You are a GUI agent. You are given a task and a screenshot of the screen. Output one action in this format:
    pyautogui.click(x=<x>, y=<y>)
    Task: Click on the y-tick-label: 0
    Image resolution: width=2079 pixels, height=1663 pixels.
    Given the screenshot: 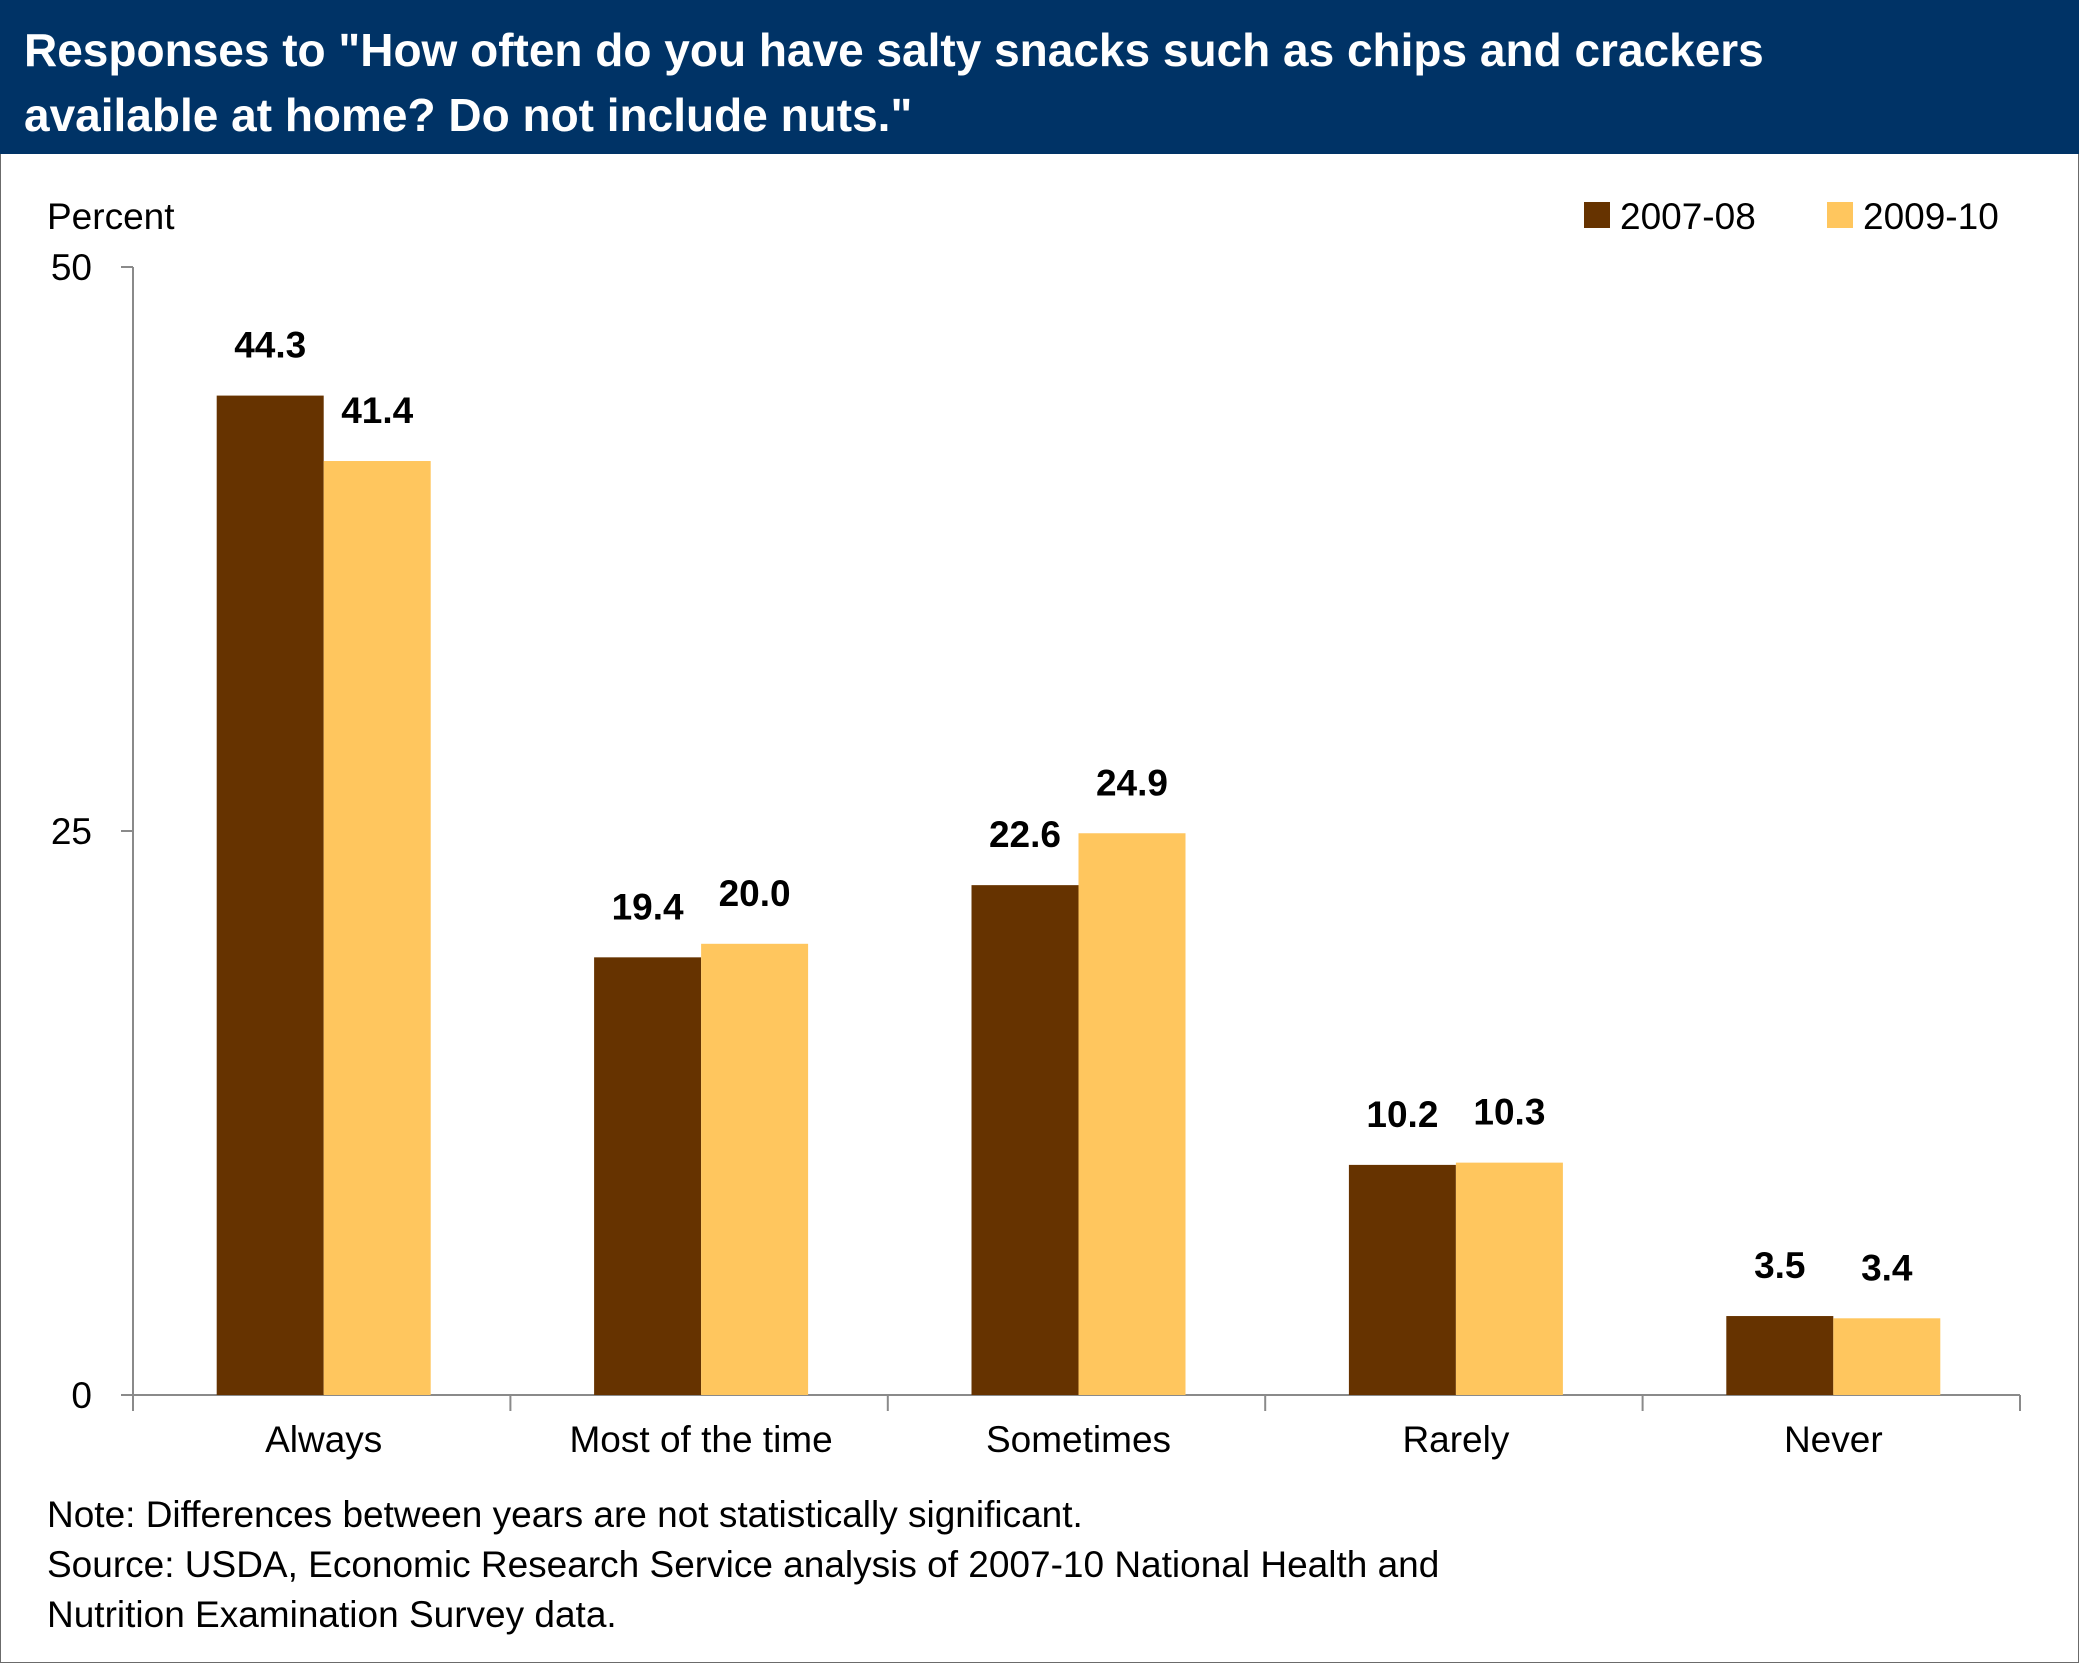 What is the action you would take?
    pyautogui.click(x=81, y=1395)
    